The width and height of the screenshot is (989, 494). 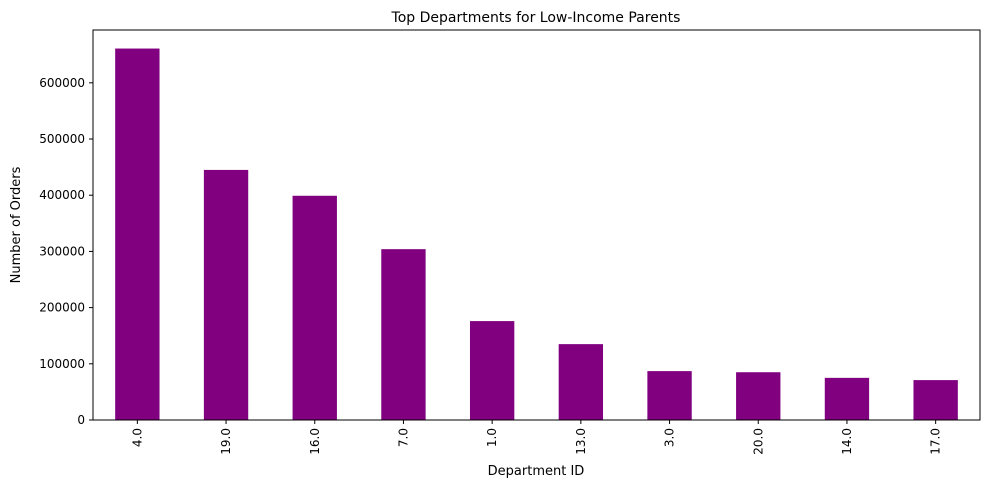 What do you see at coordinates (670, 437) in the screenshot?
I see `x-tick-label: 3.0` at bounding box center [670, 437].